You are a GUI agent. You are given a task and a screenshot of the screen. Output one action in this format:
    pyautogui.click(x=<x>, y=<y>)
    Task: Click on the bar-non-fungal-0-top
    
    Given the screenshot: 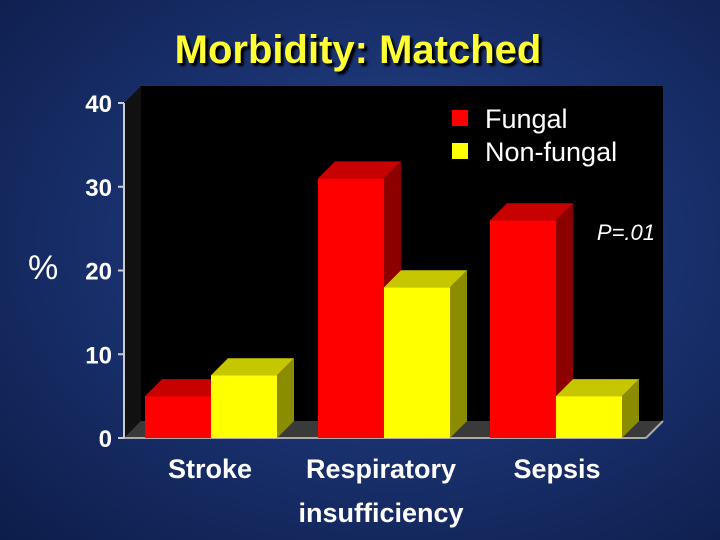 What is the action you would take?
    pyautogui.click(x=252, y=367)
    